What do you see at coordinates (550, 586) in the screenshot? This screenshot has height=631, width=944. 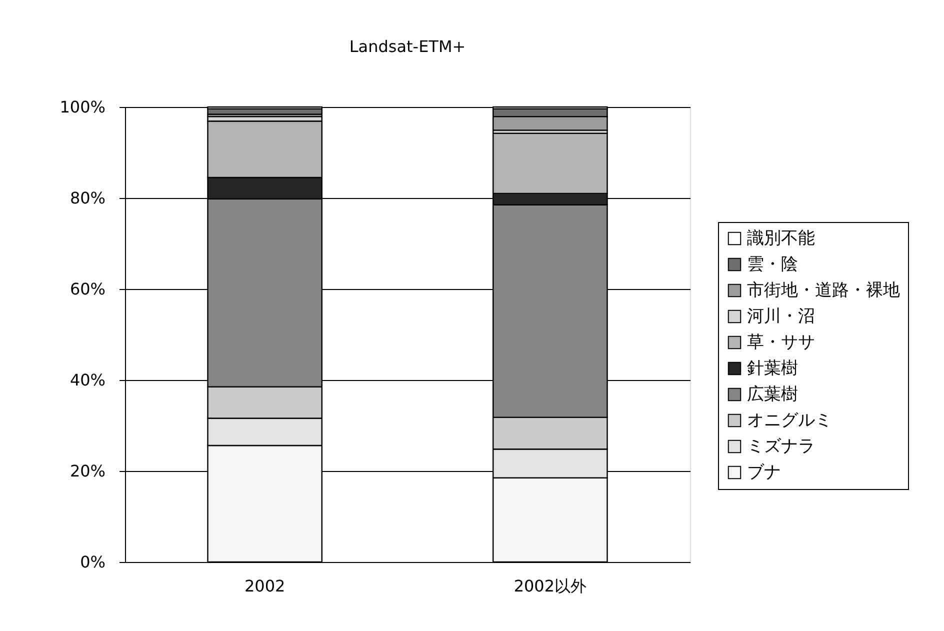 I see `x-tick-label: 2002以外` at bounding box center [550, 586].